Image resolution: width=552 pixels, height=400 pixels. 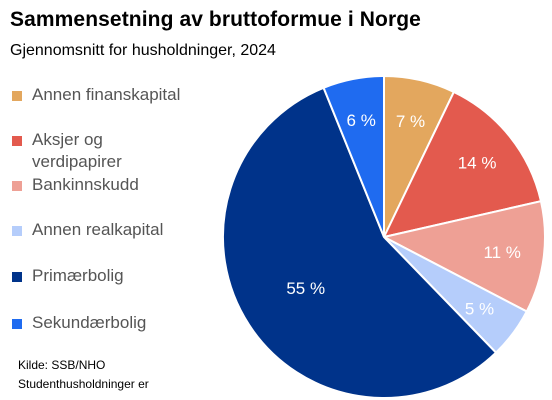 What do you see at coordinates (305, 288) in the screenshot?
I see `pie-label-primaerbolig: 55 %` at bounding box center [305, 288].